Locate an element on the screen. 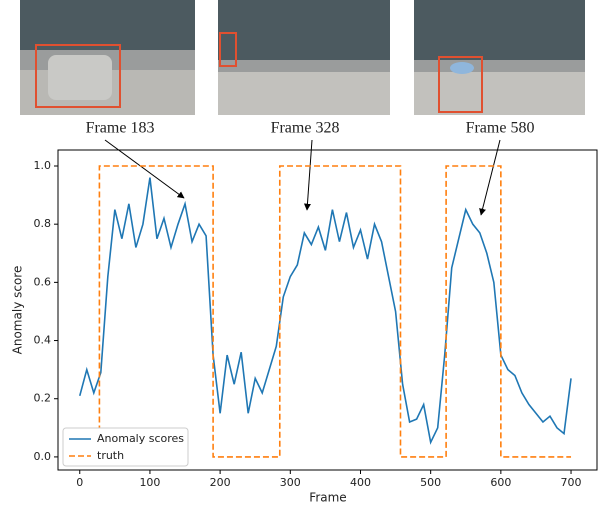 This screenshot has width=598, height=508. y-tick-label: 0.6 is located at coordinates (43, 281).